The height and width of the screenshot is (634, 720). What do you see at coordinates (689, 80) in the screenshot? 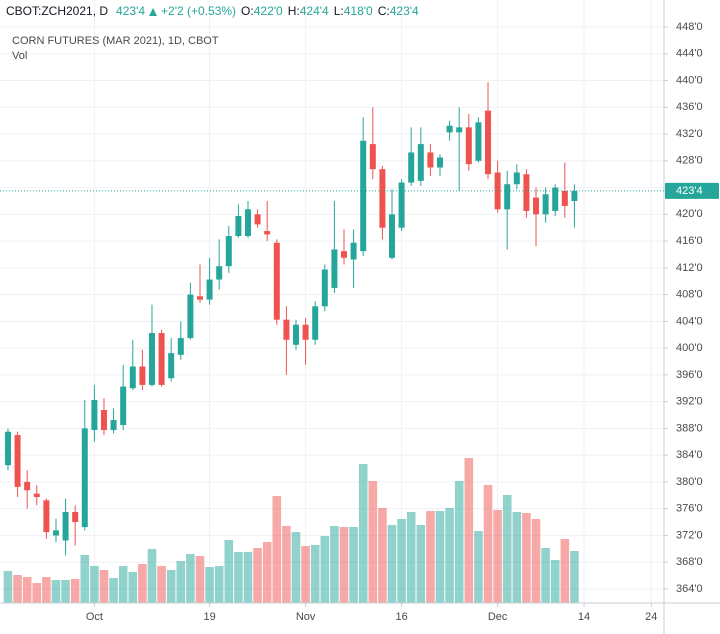
I see `y-tick-label: 440'0` at bounding box center [689, 80].